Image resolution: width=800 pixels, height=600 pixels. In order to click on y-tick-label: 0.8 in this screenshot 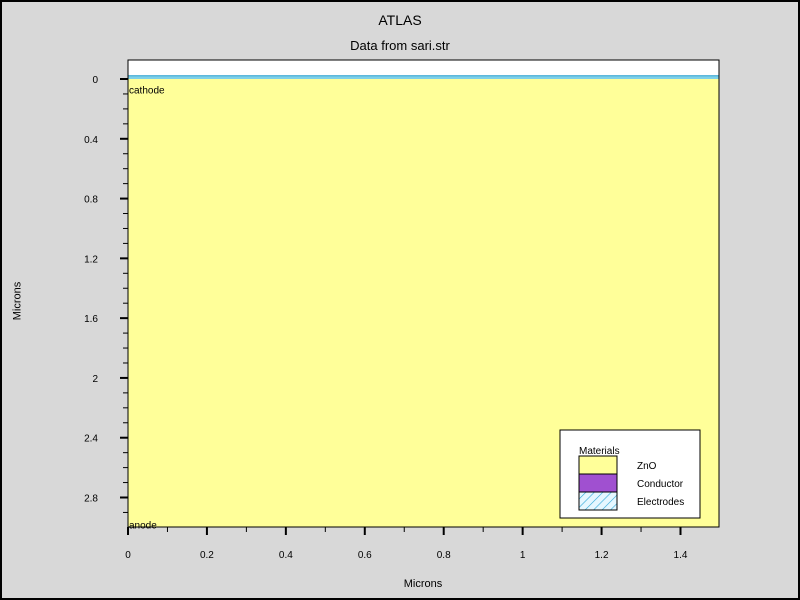, I will do `click(91, 200)`.